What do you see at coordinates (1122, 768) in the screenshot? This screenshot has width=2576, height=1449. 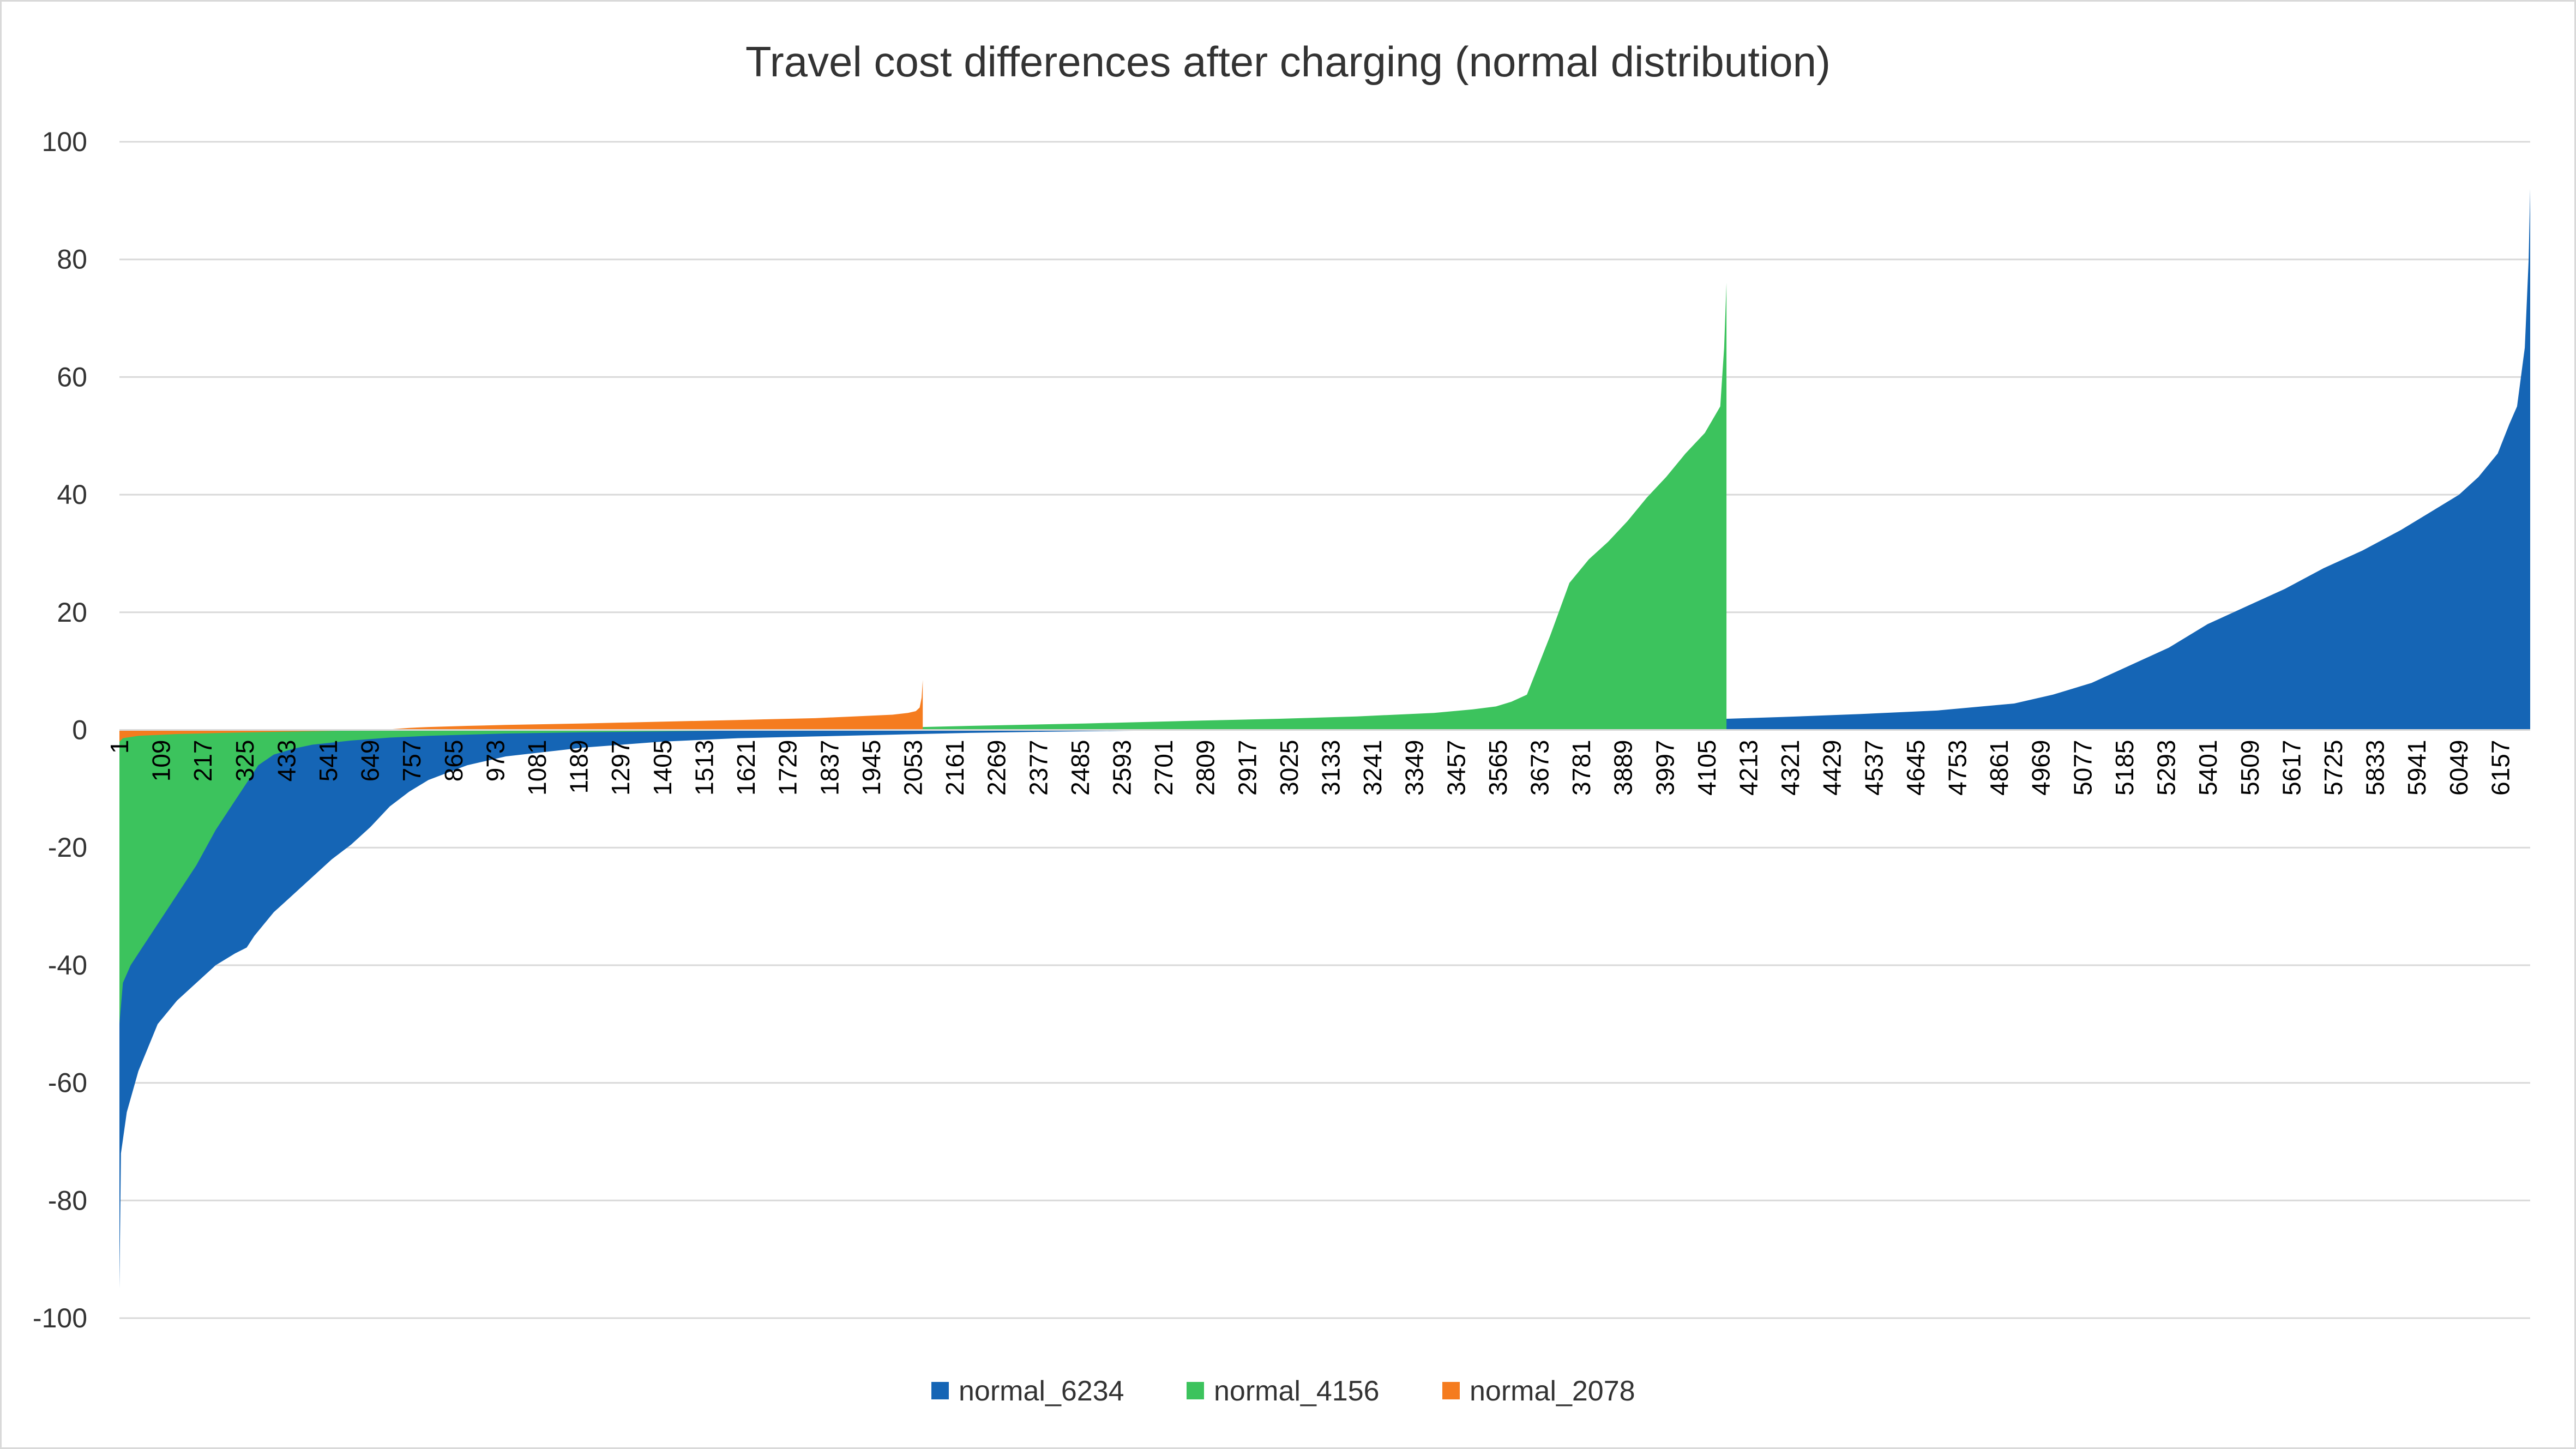 I see `x-tick-label: 2593` at bounding box center [1122, 768].